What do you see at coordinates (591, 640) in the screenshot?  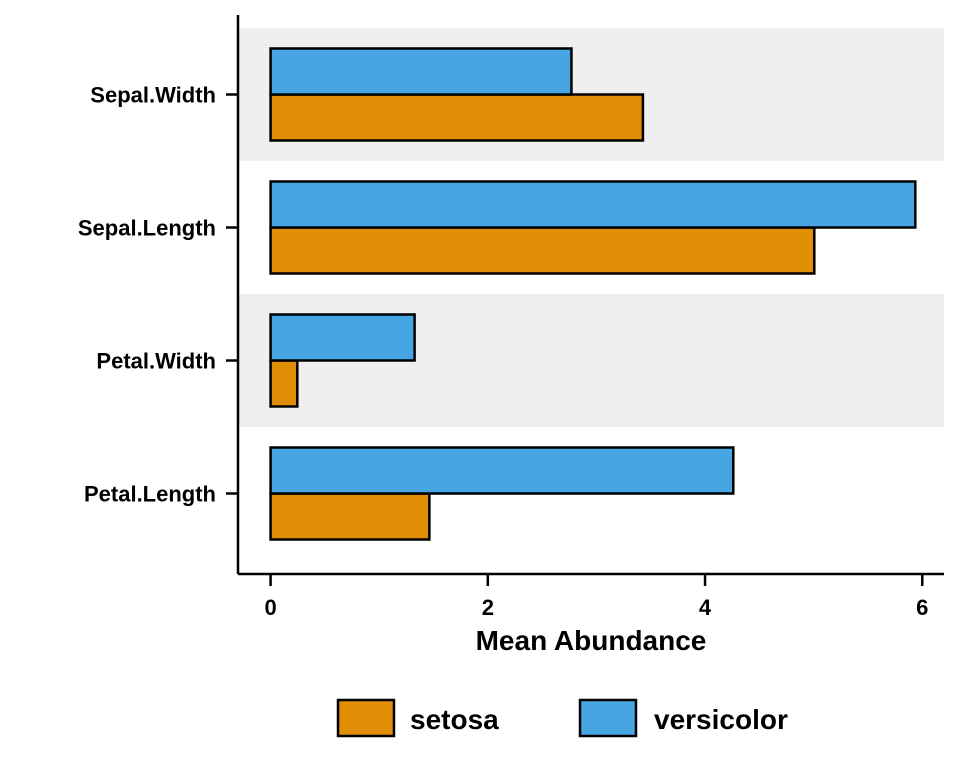 I see `x-axis-title: Mean Abundance` at bounding box center [591, 640].